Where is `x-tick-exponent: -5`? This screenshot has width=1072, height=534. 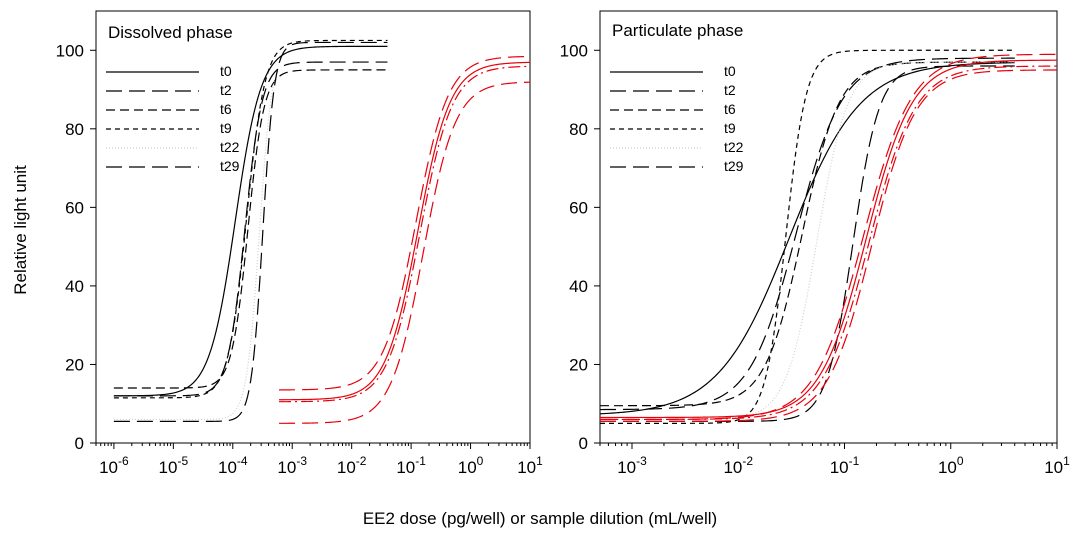
x-tick-exponent: -5 is located at coordinates (182, 461).